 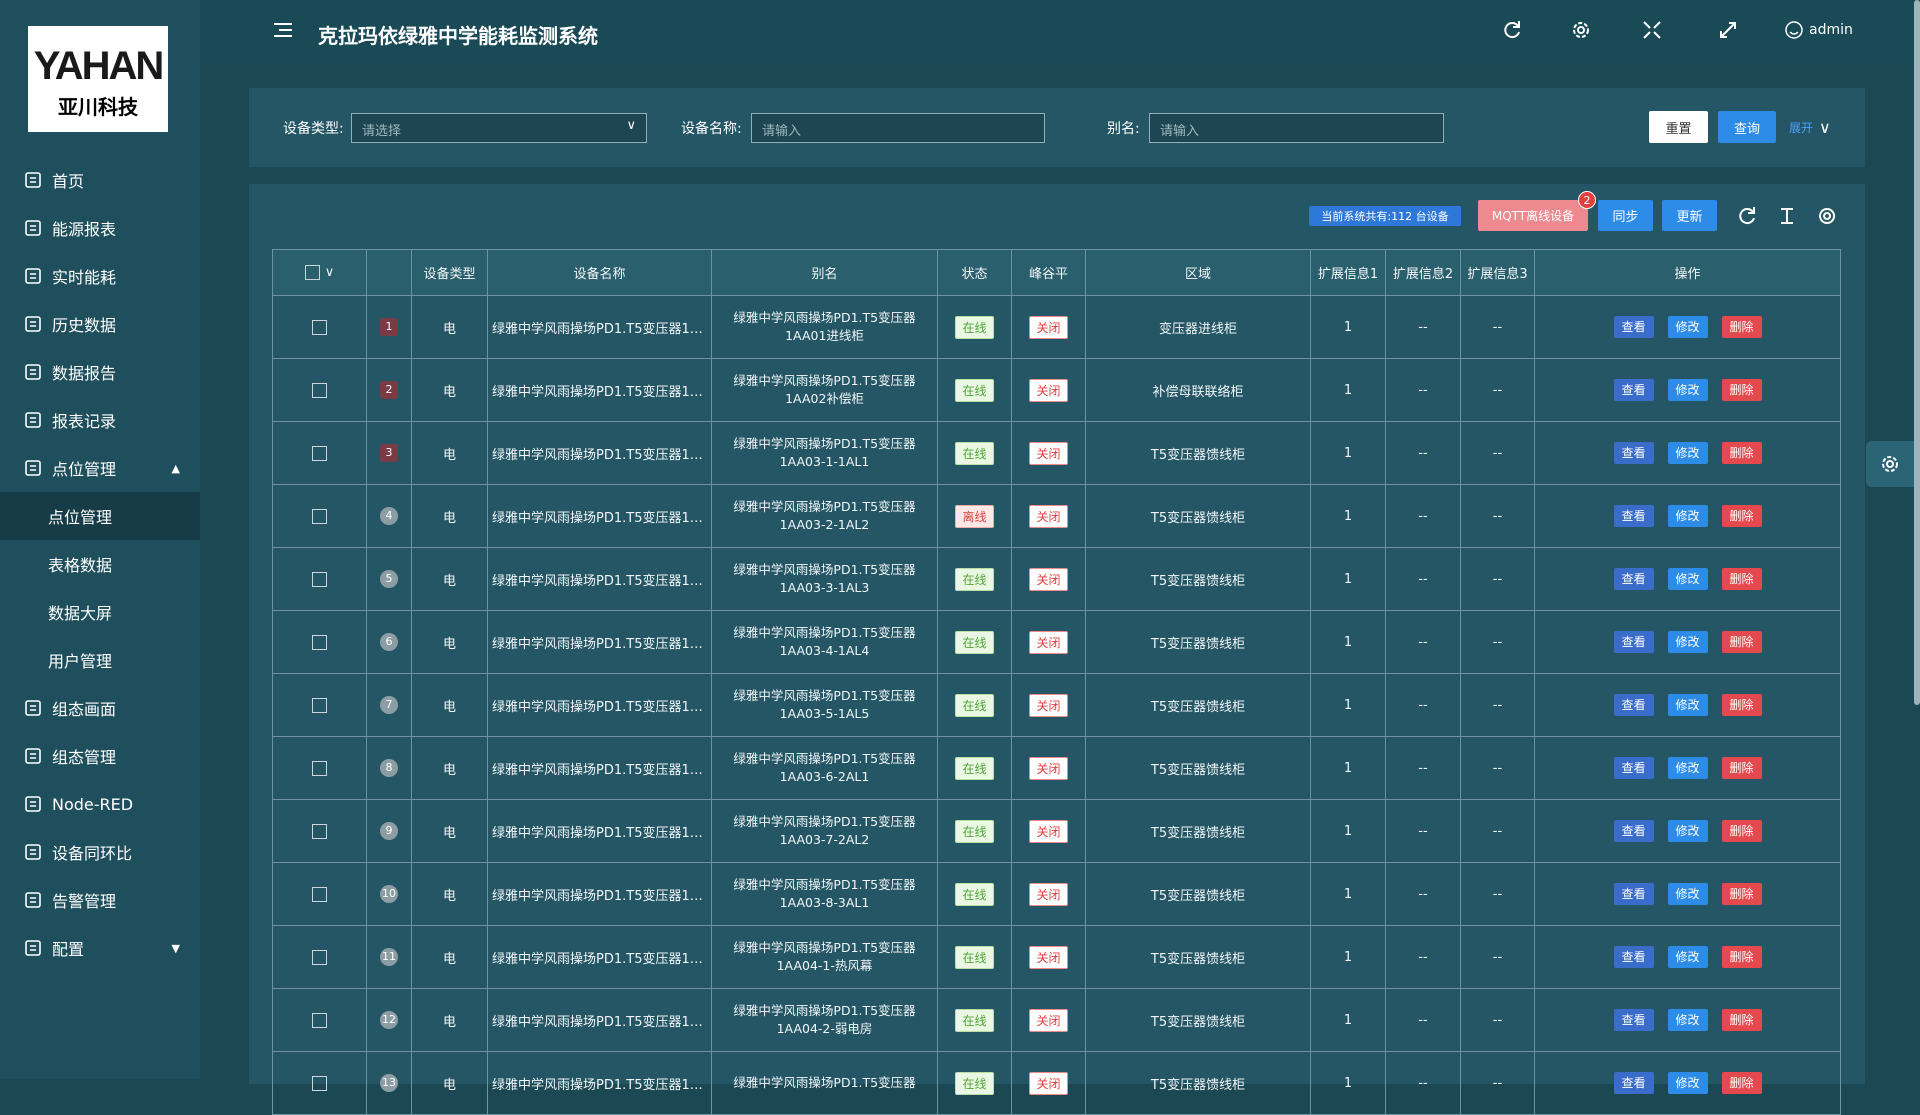 I want to click on fullscreen-icon, so click(x=1728, y=30).